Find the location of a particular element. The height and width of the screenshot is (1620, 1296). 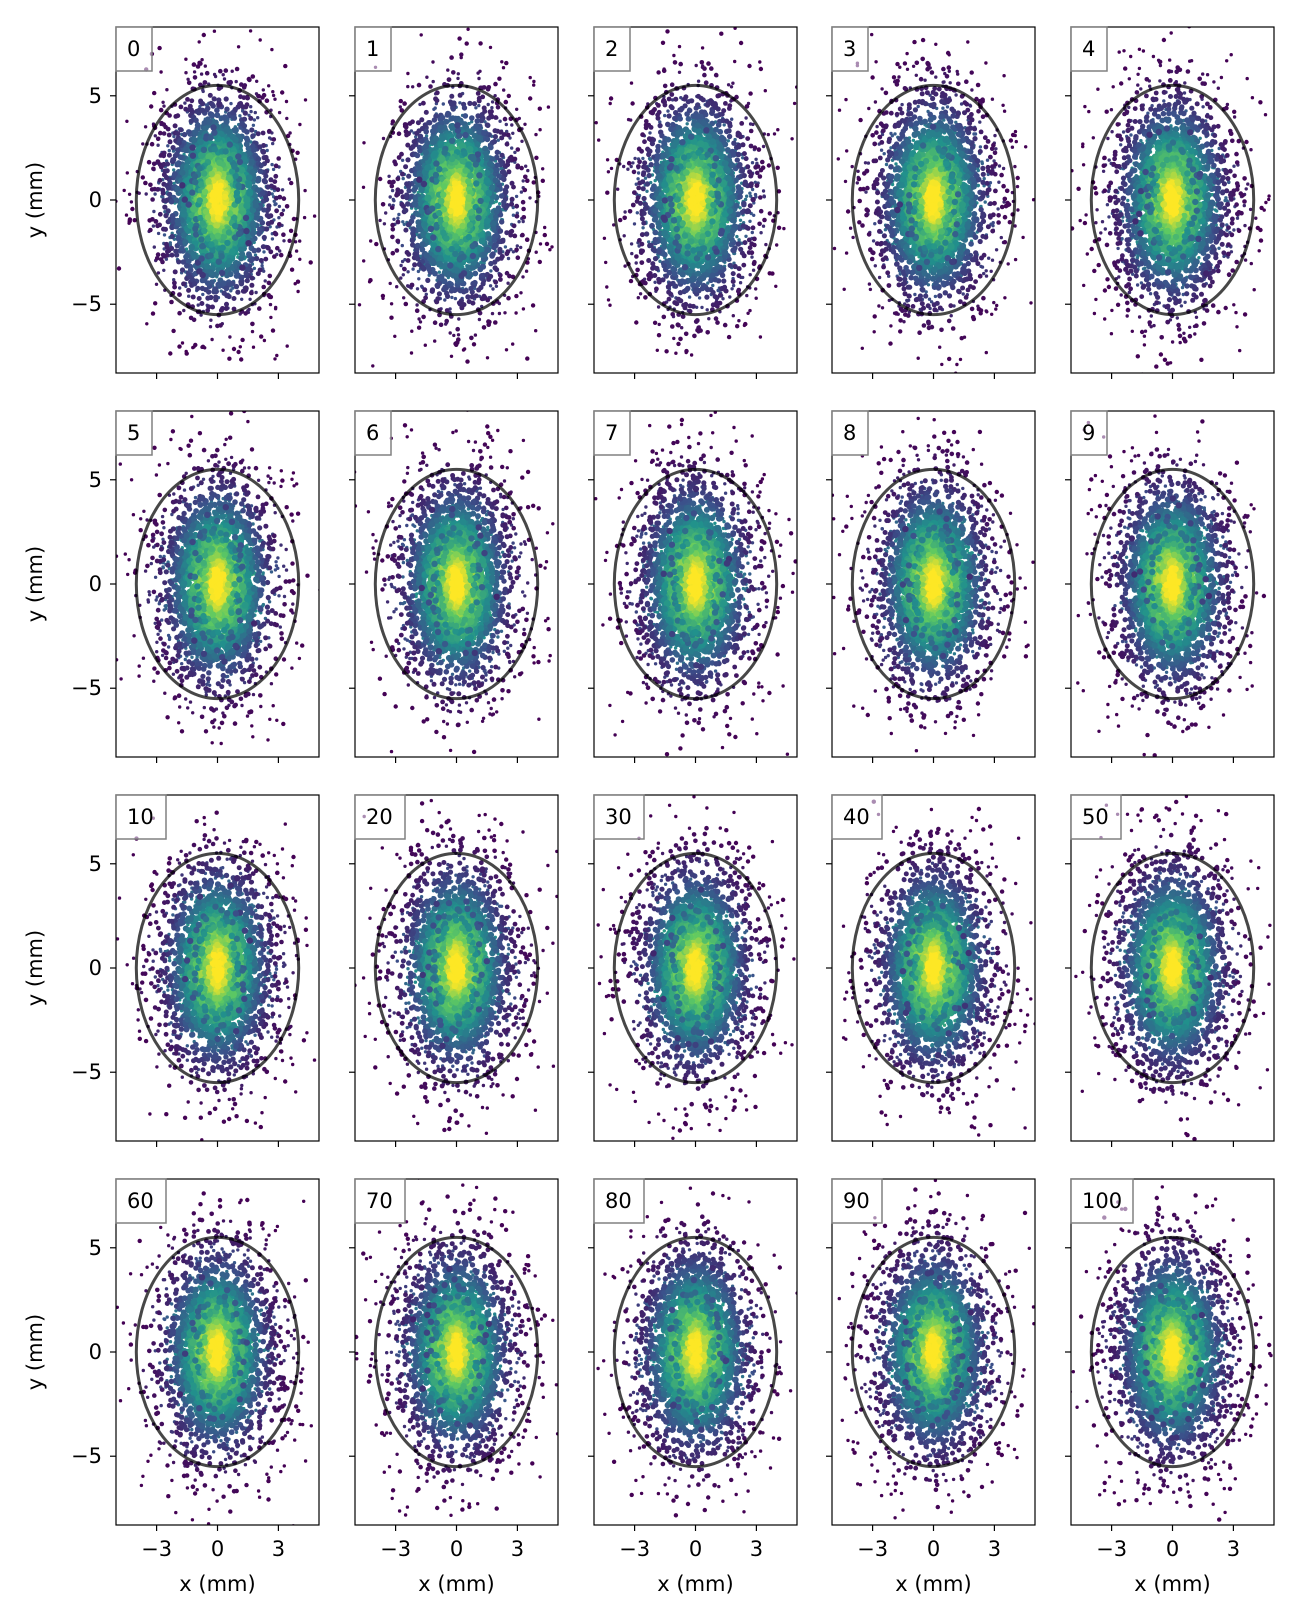

scatter-points is located at coordinates (466, 211).